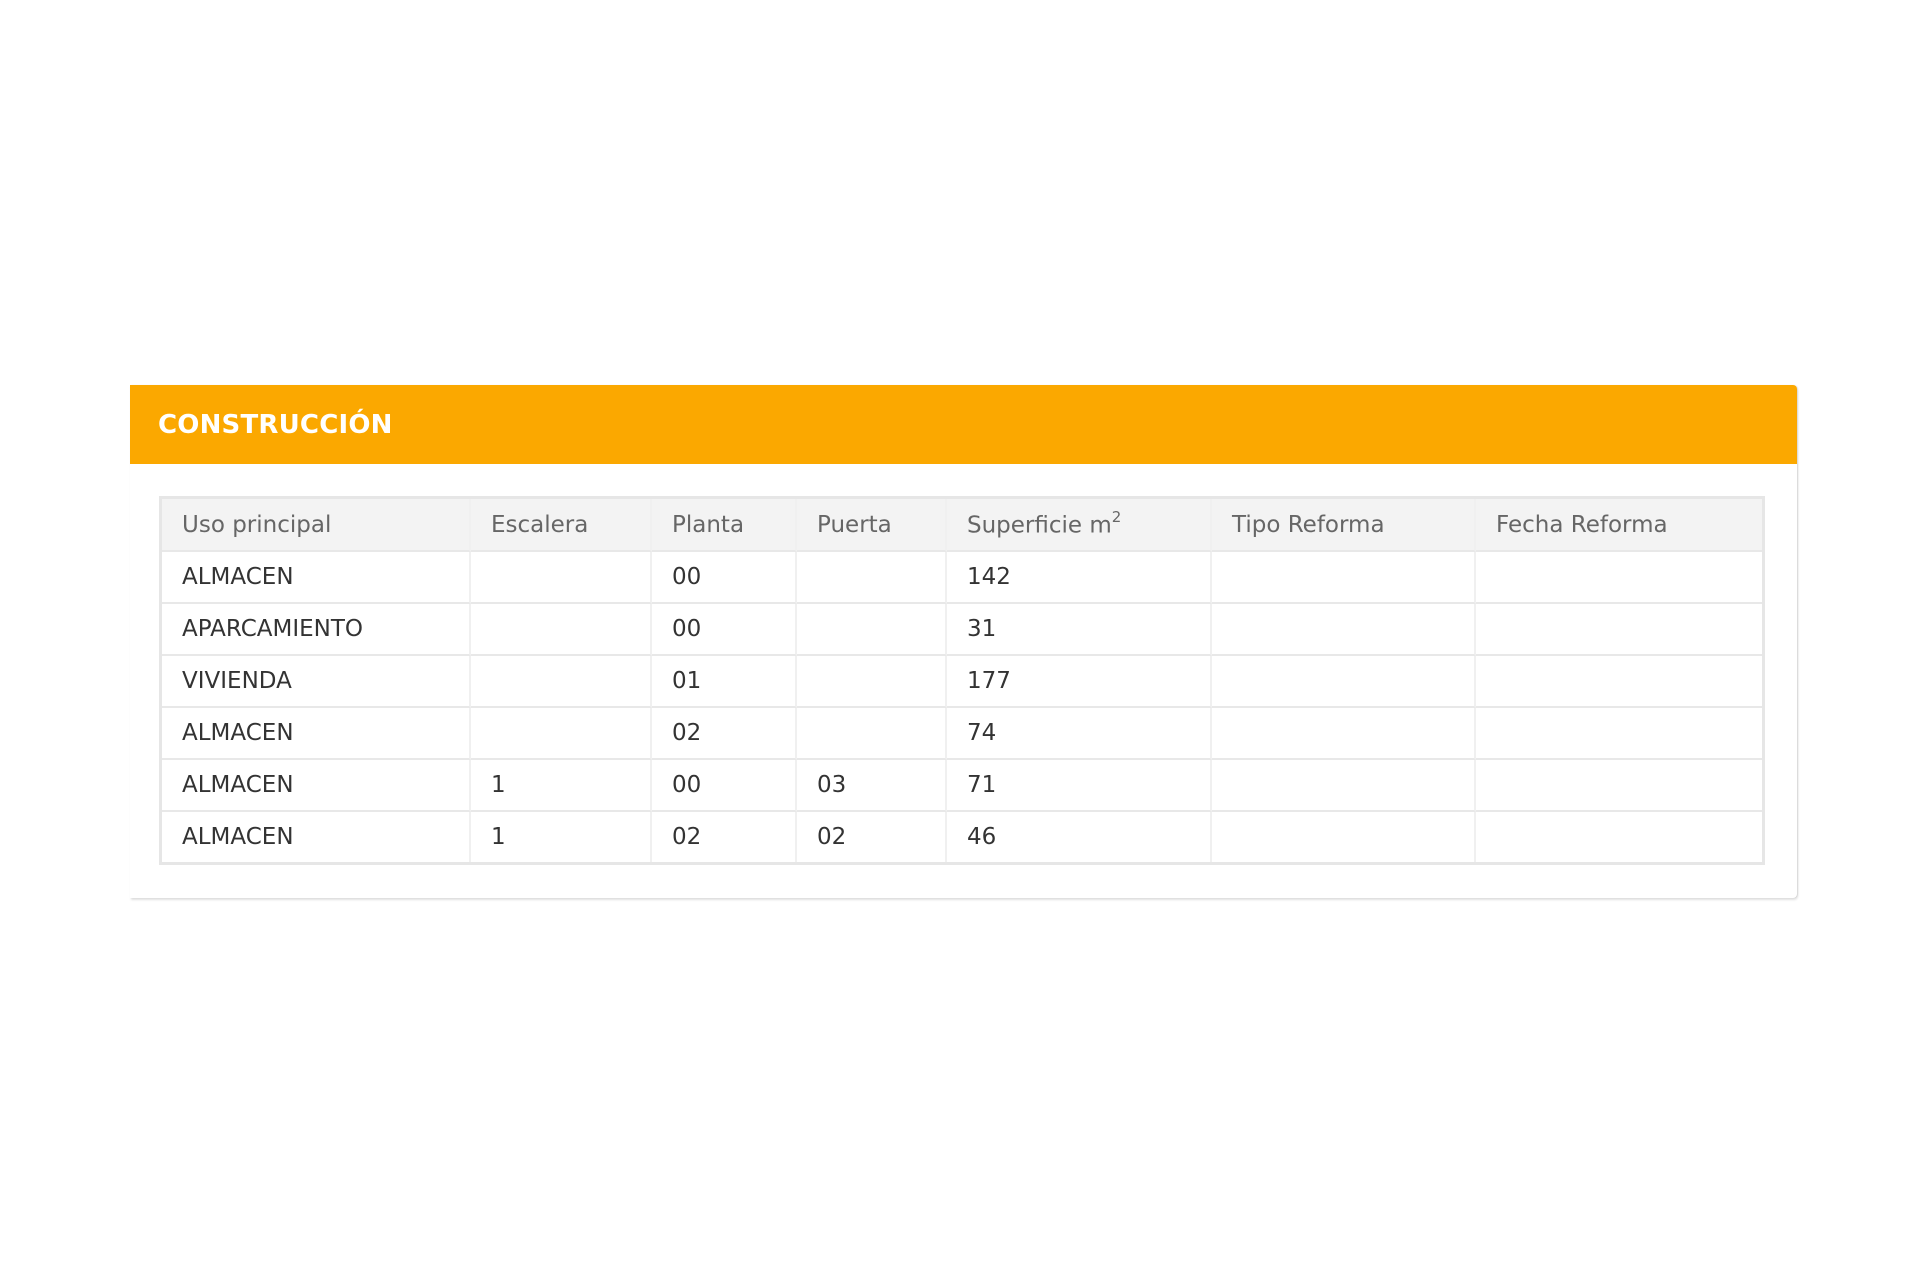 The height and width of the screenshot is (1280, 1920). Describe the element at coordinates (872, 525) in the screenshot. I see `header-puerta: Puerta` at that location.